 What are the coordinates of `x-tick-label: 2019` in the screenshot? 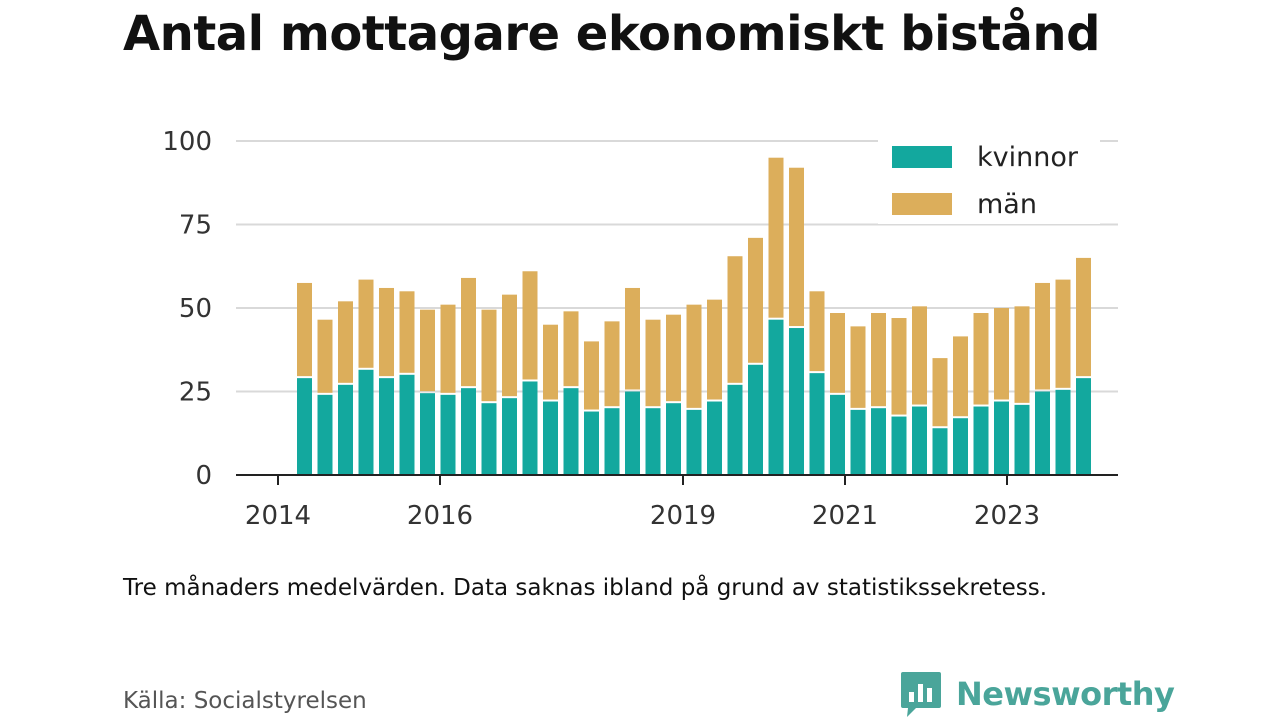 It's located at (683, 516).